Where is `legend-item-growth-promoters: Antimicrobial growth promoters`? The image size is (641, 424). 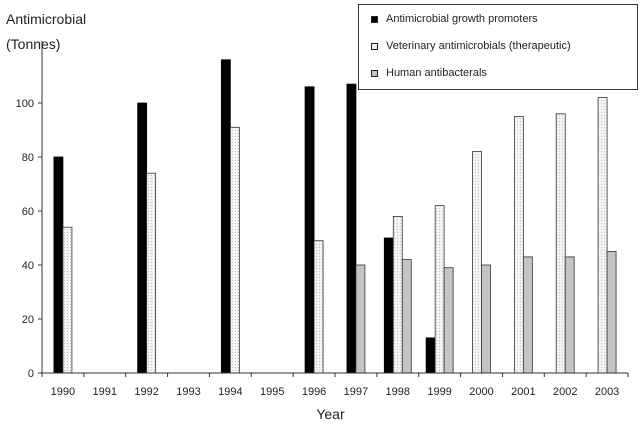
legend-item-growth-promoters: Antimicrobial growth promoters is located at coordinates (454, 19).